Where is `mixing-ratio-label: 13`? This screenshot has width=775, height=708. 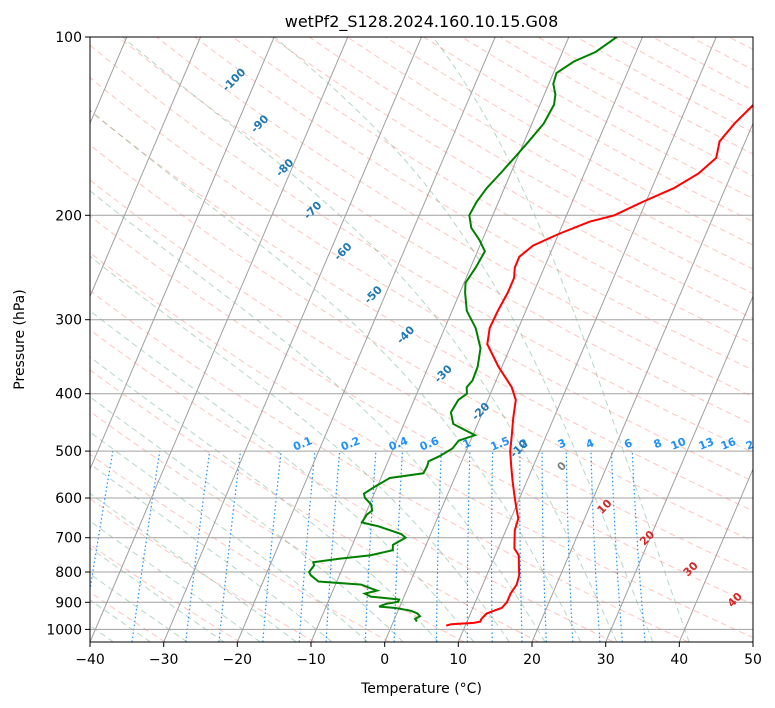
mixing-ratio-label: 13 is located at coordinates (706, 444).